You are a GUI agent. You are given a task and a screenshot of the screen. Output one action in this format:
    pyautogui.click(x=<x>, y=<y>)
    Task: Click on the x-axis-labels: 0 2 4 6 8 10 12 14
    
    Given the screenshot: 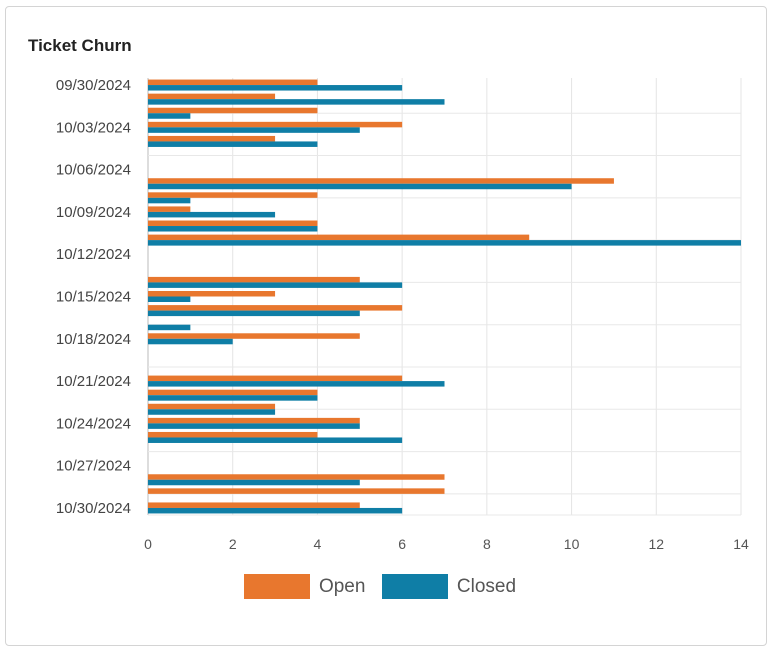 What is the action you would take?
    pyautogui.click(x=446, y=544)
    